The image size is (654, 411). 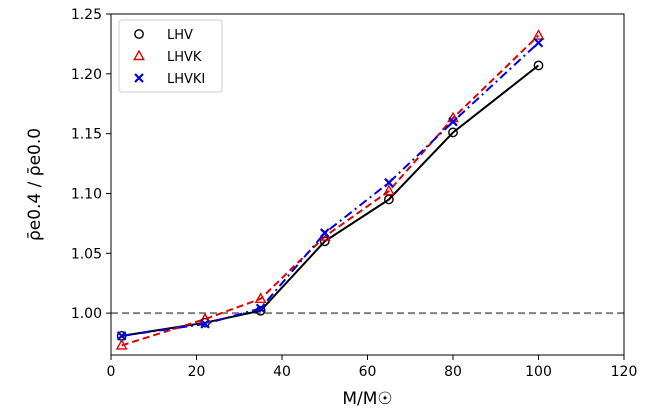 I want to click on legend-box, so click(x=170, y=56).